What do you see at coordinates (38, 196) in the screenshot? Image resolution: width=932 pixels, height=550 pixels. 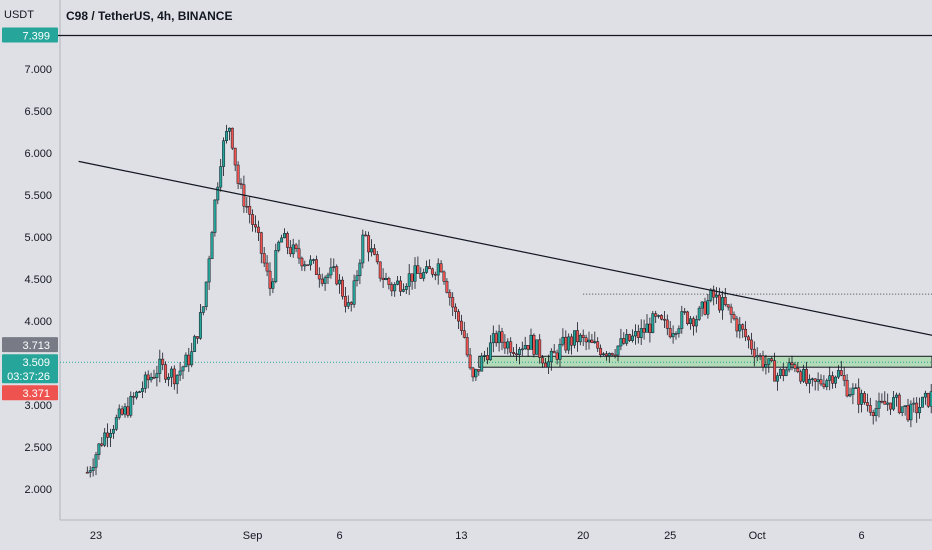 I see `y-tick-label: 5.500` at bounding box center [38, 196].